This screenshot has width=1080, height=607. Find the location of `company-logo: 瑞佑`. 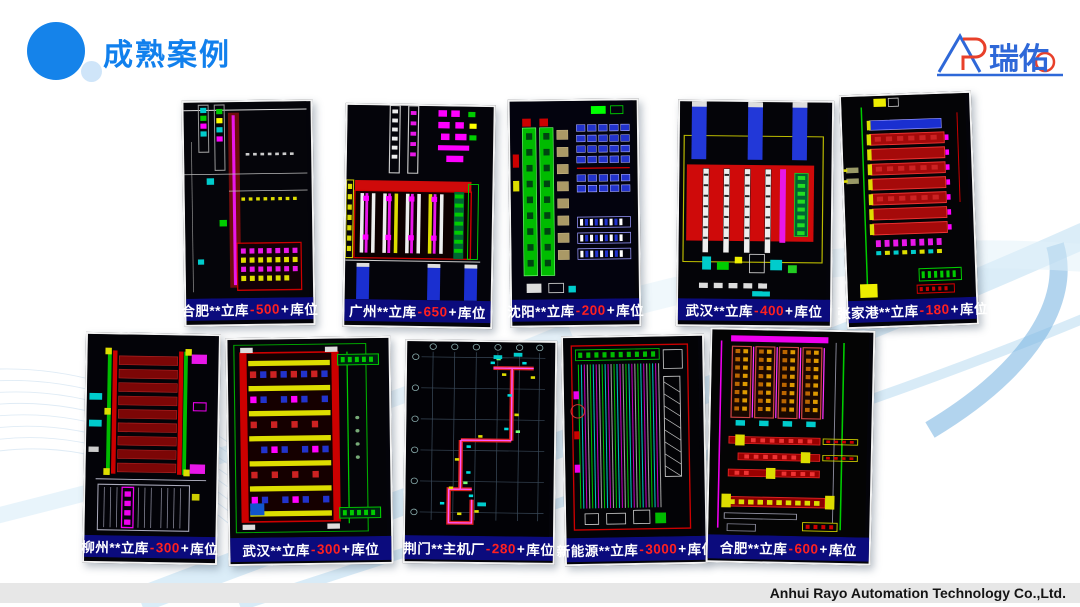

company-logo: 瑞佑 is located at coordinates (1000, 54).